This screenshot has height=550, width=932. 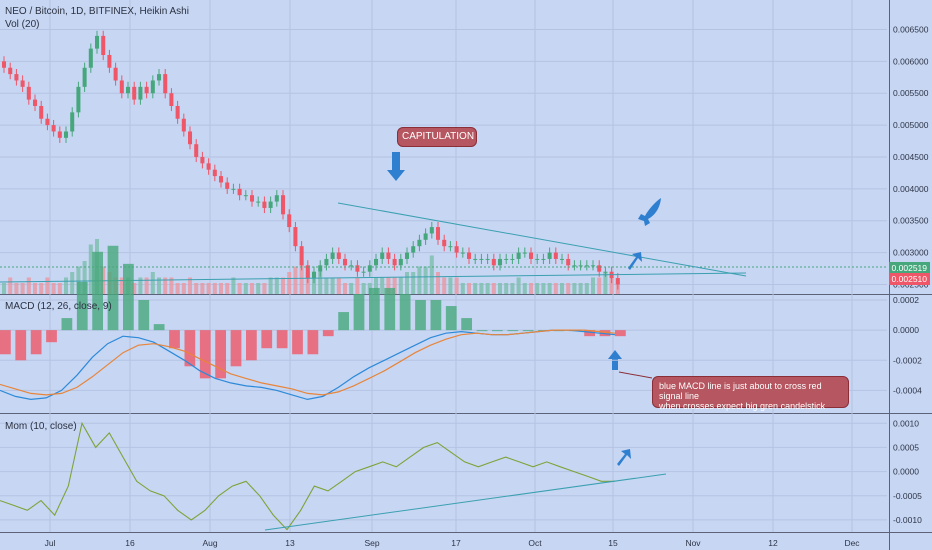 I want to click on y-tick-label: -0.0005, so click(x=907, y=496).